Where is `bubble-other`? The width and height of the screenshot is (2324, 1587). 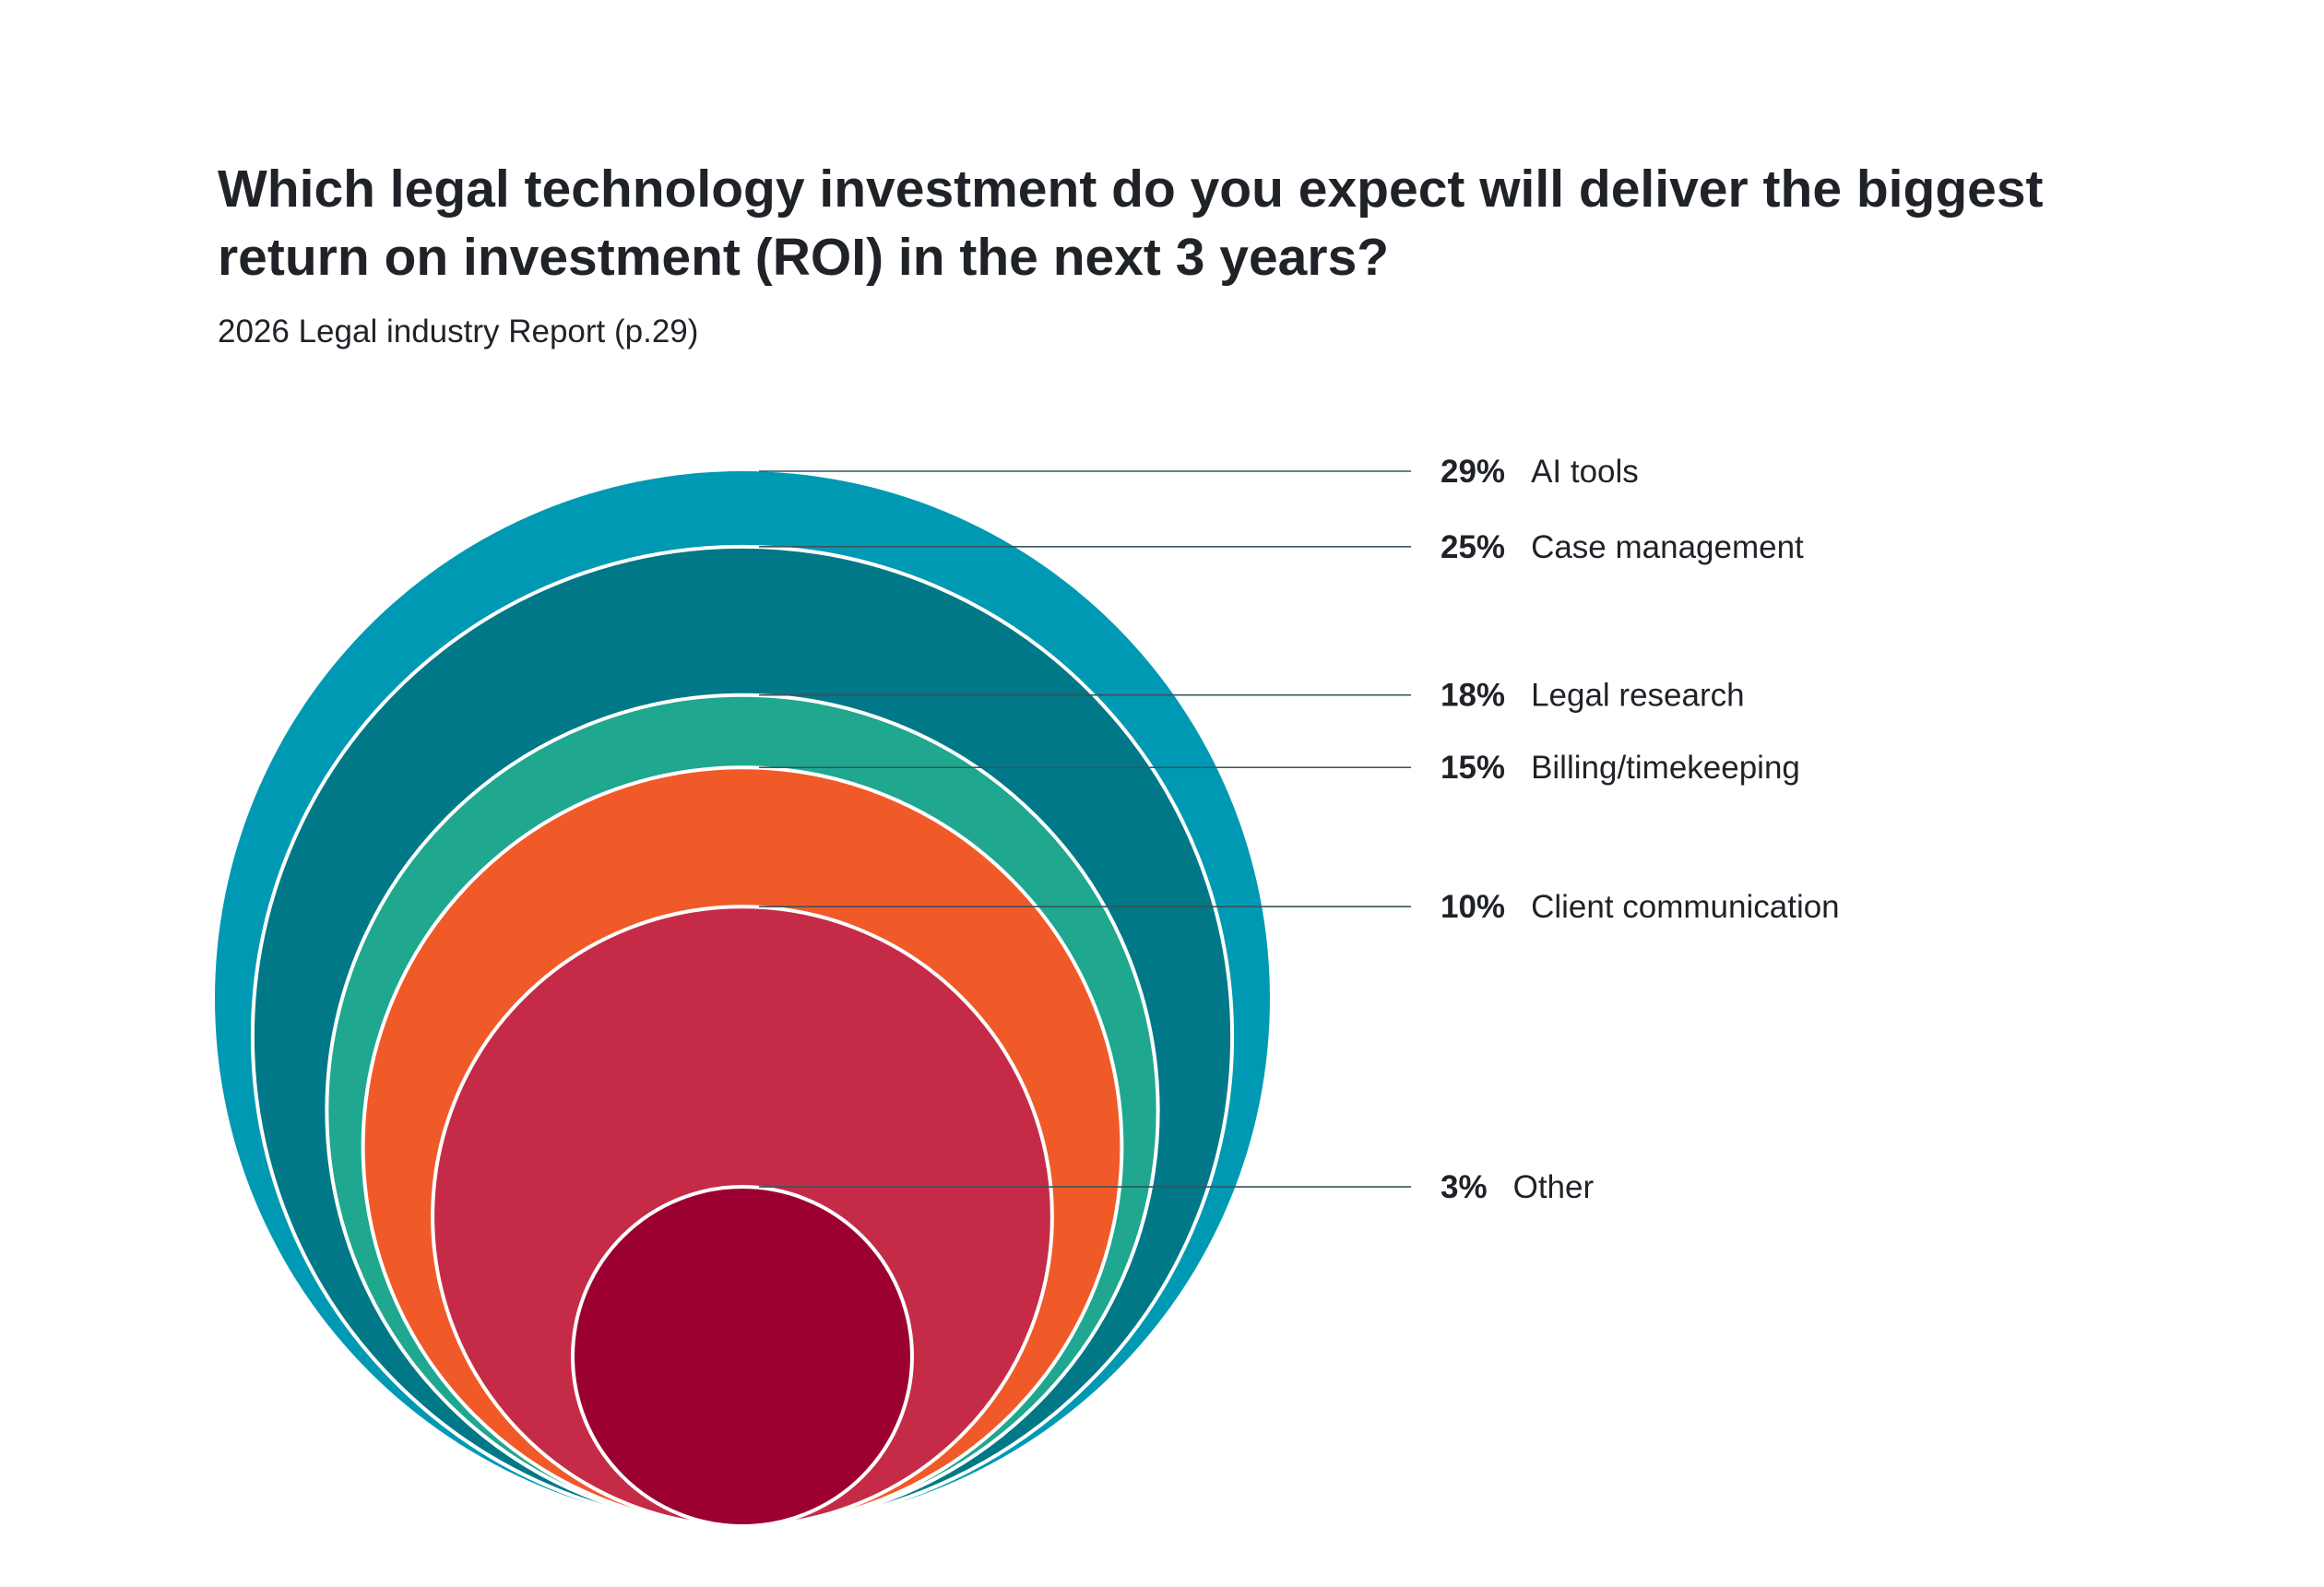 bubble-other is located at coordinates (742, 1357).